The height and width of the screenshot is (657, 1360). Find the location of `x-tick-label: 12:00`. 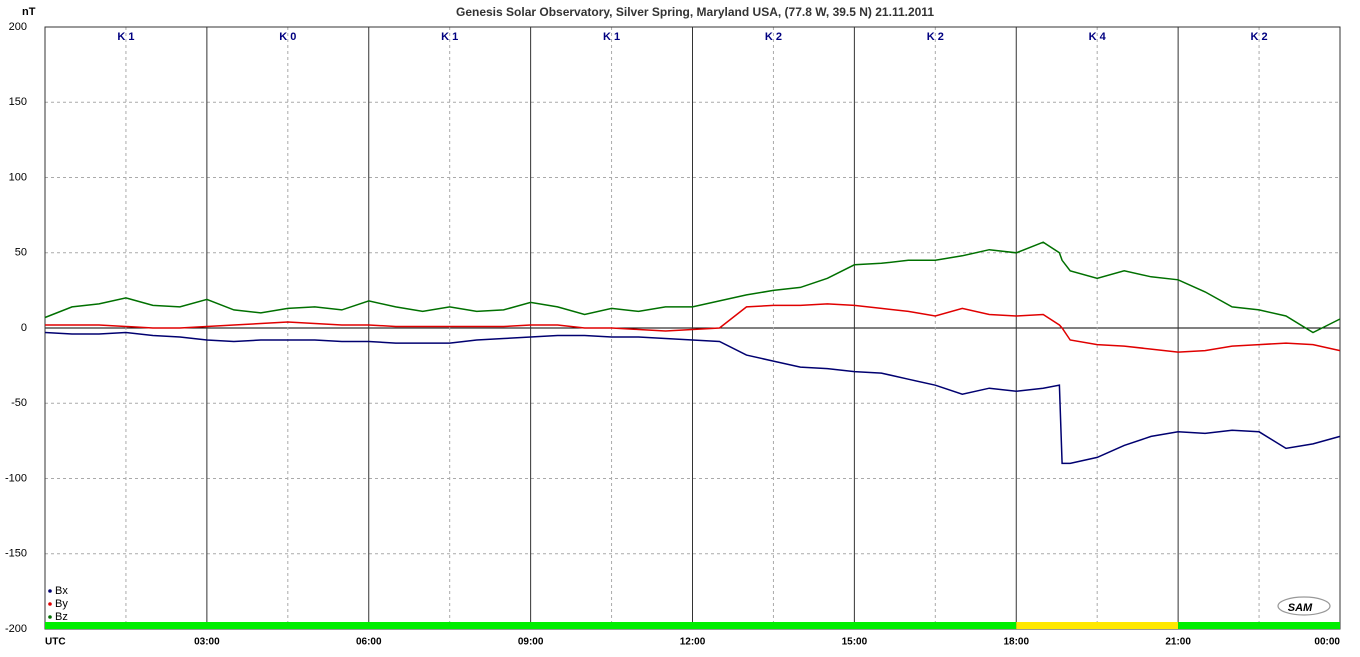

x-tick-label: 12:00 is located at coordinates (693, 642).